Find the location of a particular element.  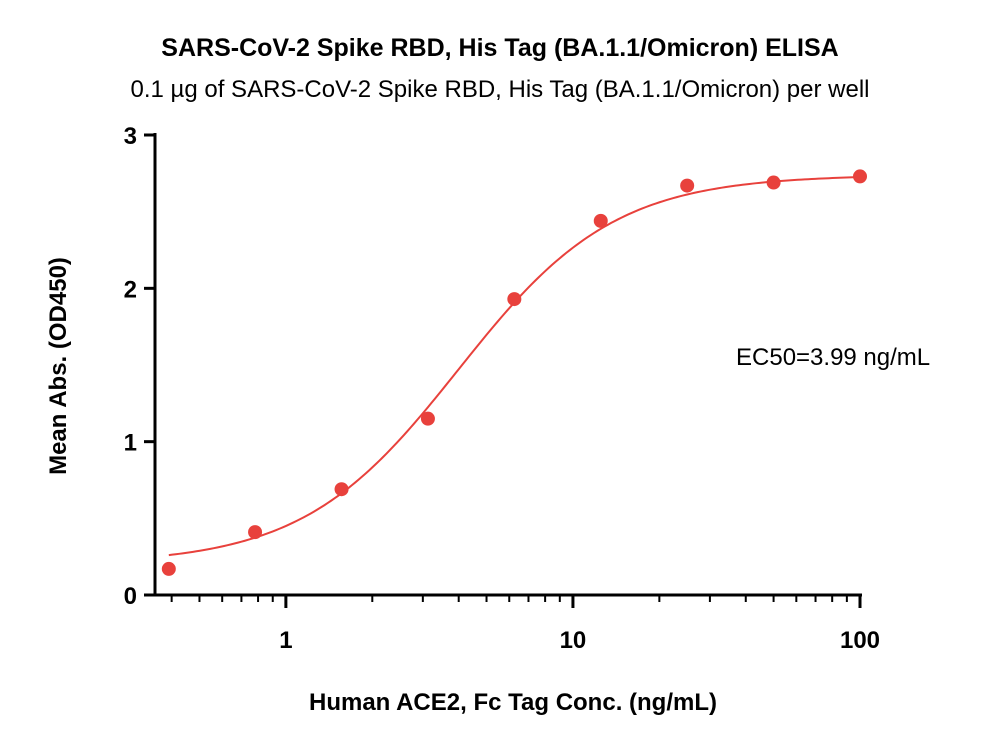

y-tick-label: 3 is located at coordinates (130, 136).